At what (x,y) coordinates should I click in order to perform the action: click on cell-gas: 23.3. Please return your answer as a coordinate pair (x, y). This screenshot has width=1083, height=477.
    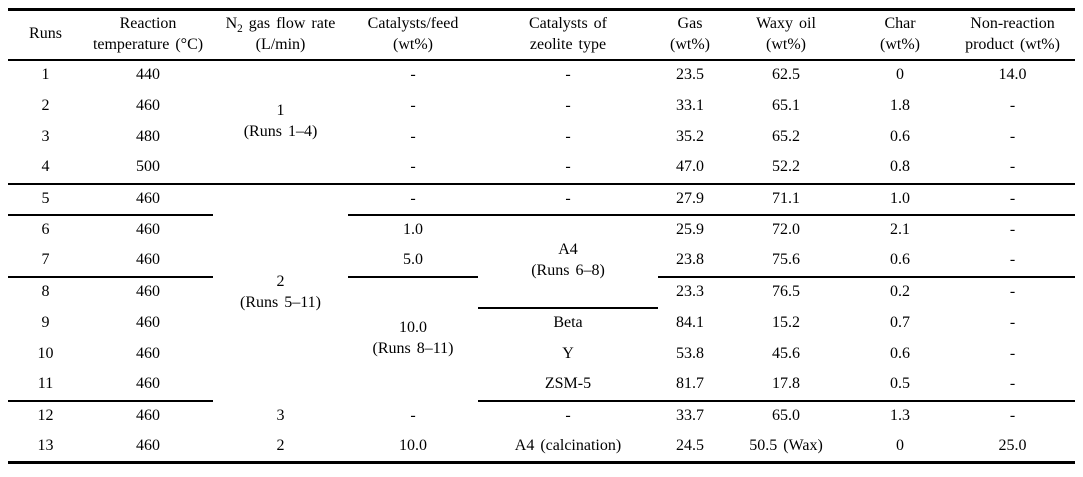
    Looking at the image, I should click on (690, 292).